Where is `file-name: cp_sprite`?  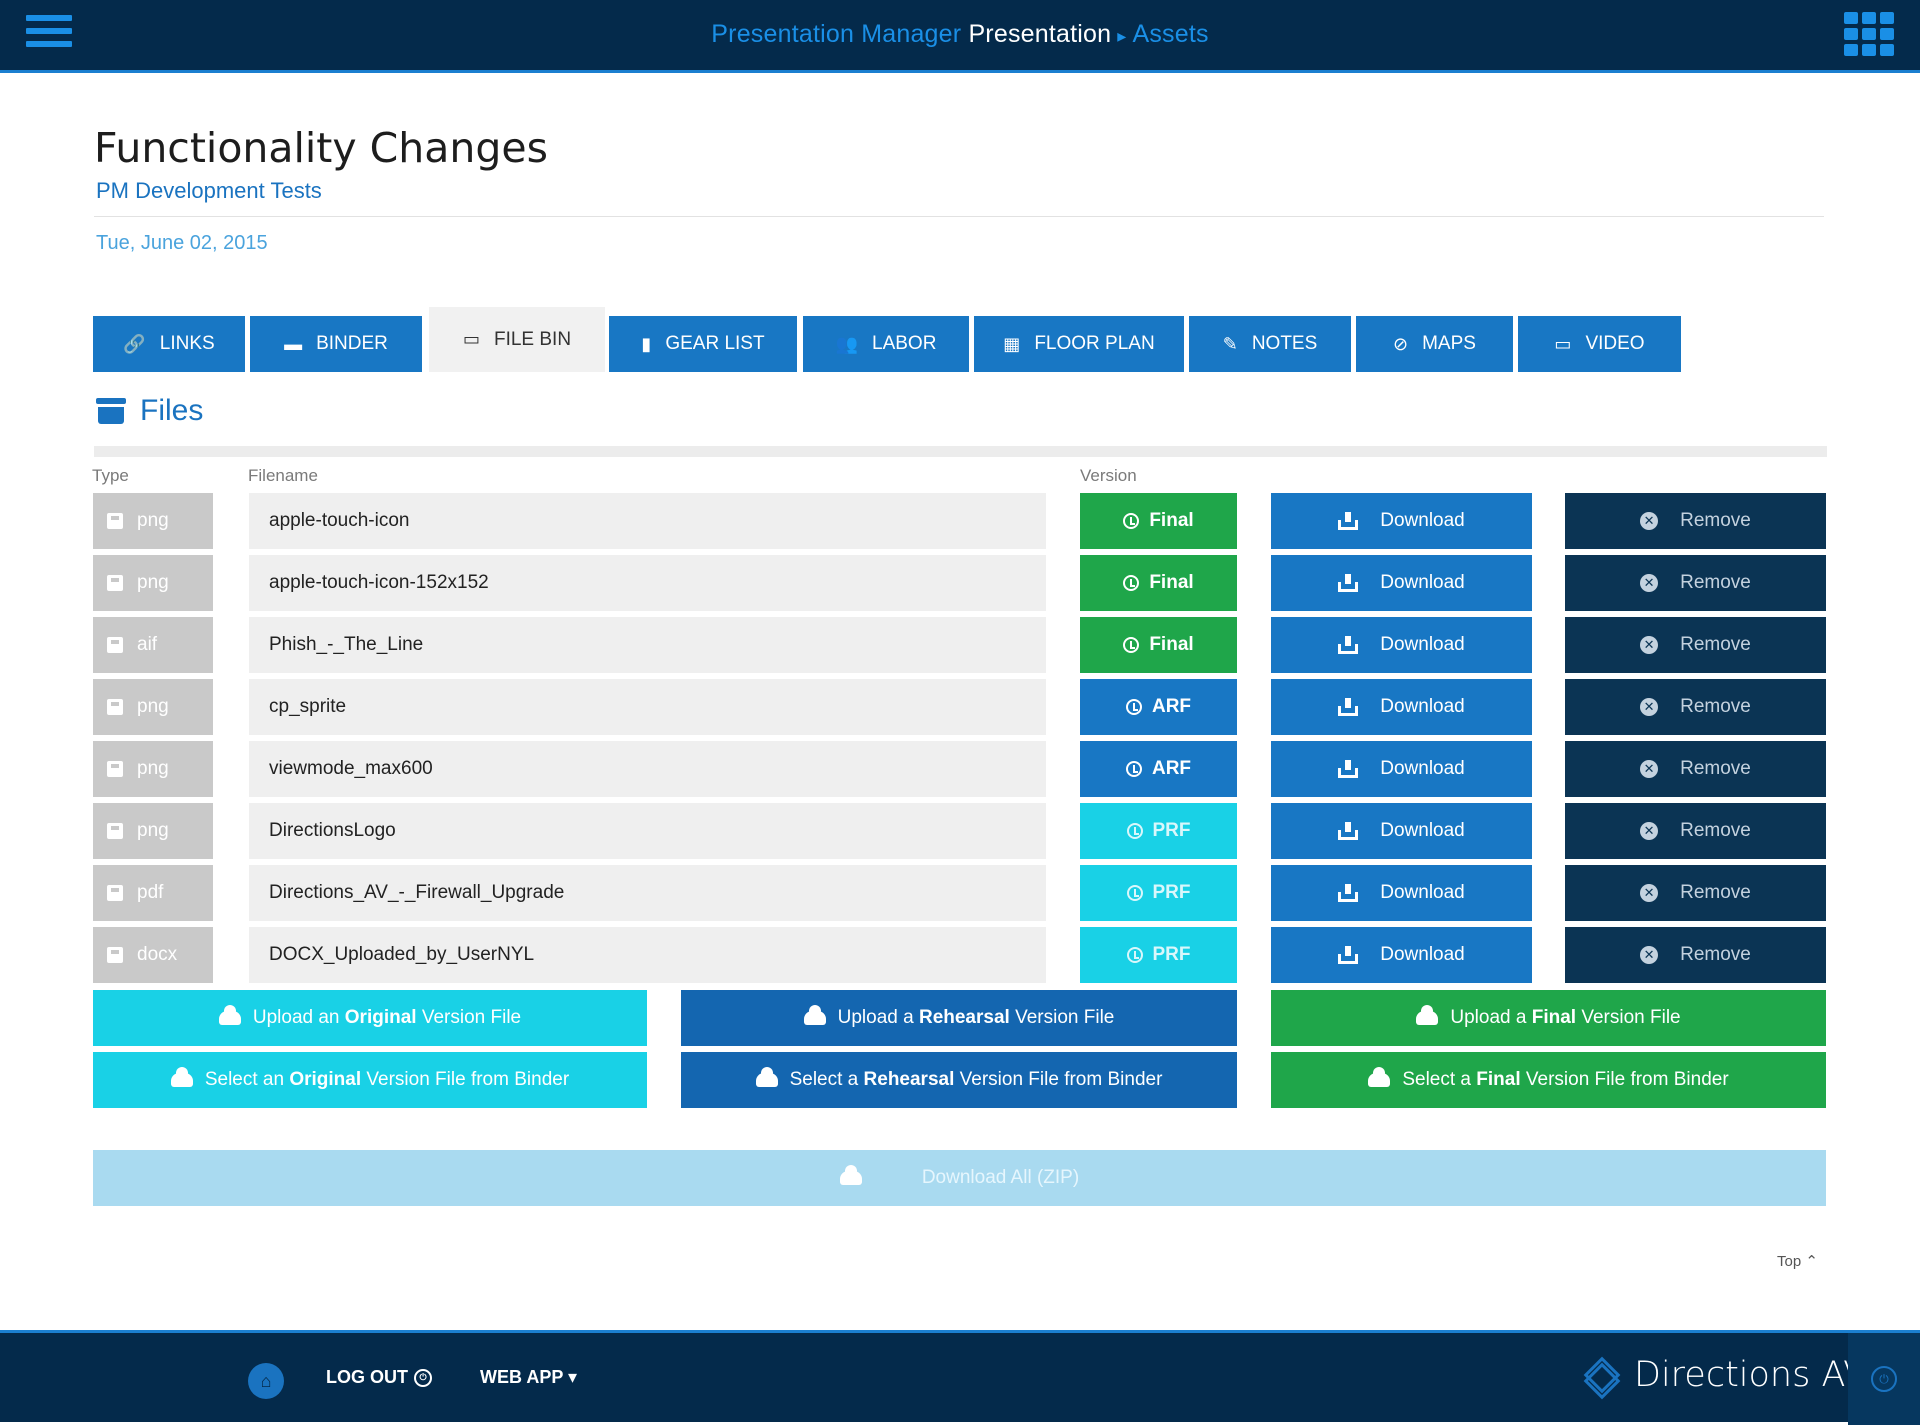 file-name: cp_sprite is located at coordinates (647, 707).